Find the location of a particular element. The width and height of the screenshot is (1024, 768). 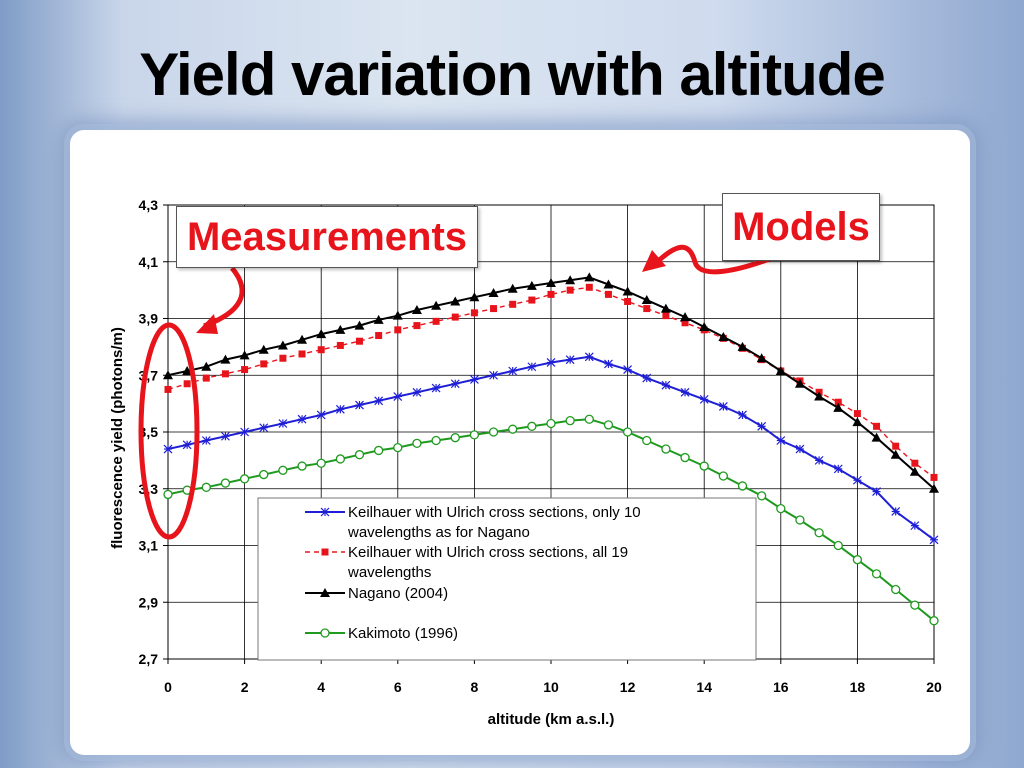

x-axis-label: altitude (km a.s.l.) is located at coordinates (551, 719).